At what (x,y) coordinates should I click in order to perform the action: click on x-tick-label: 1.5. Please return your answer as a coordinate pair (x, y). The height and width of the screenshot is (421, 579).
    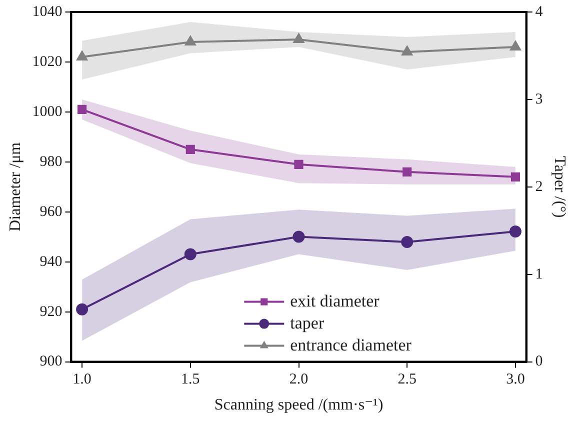
    Looking at the image, I should click on (190, 380).